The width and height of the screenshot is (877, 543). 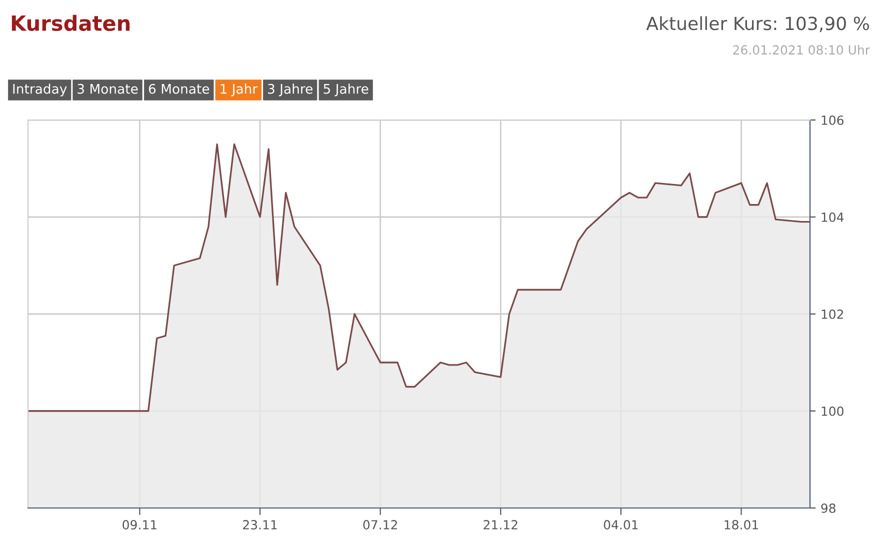 What do you see at coordinates (758, 24) in the screenshot?
I see `text: Aktueller Kurs: 103,90 %` at bounding box center [758, 24].